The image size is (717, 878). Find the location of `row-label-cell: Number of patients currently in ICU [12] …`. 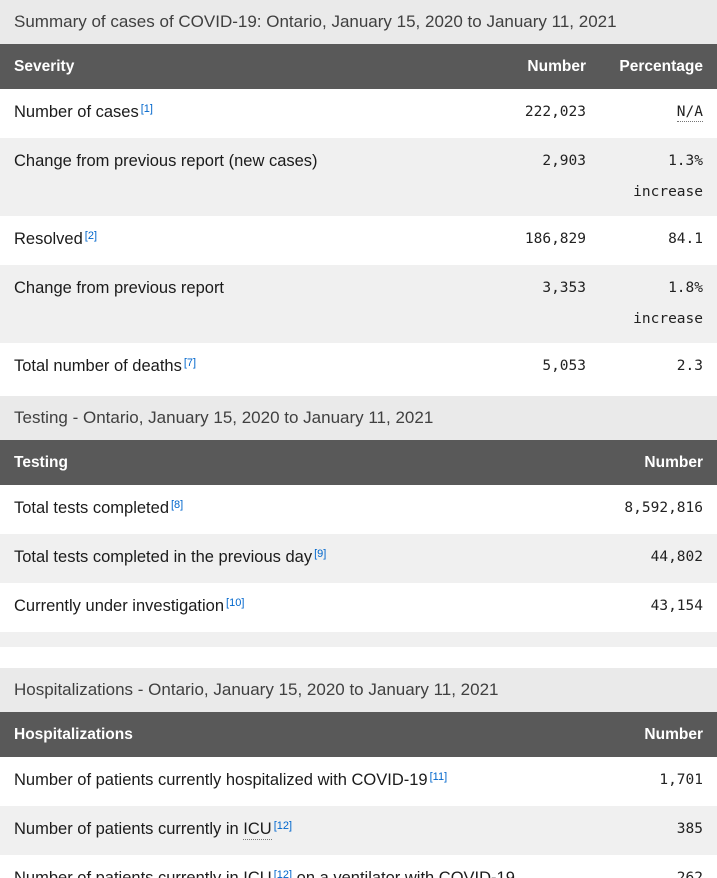

row-label-cell: Number of patients currently in ICU [12] … is located at coordinates (303, 866).